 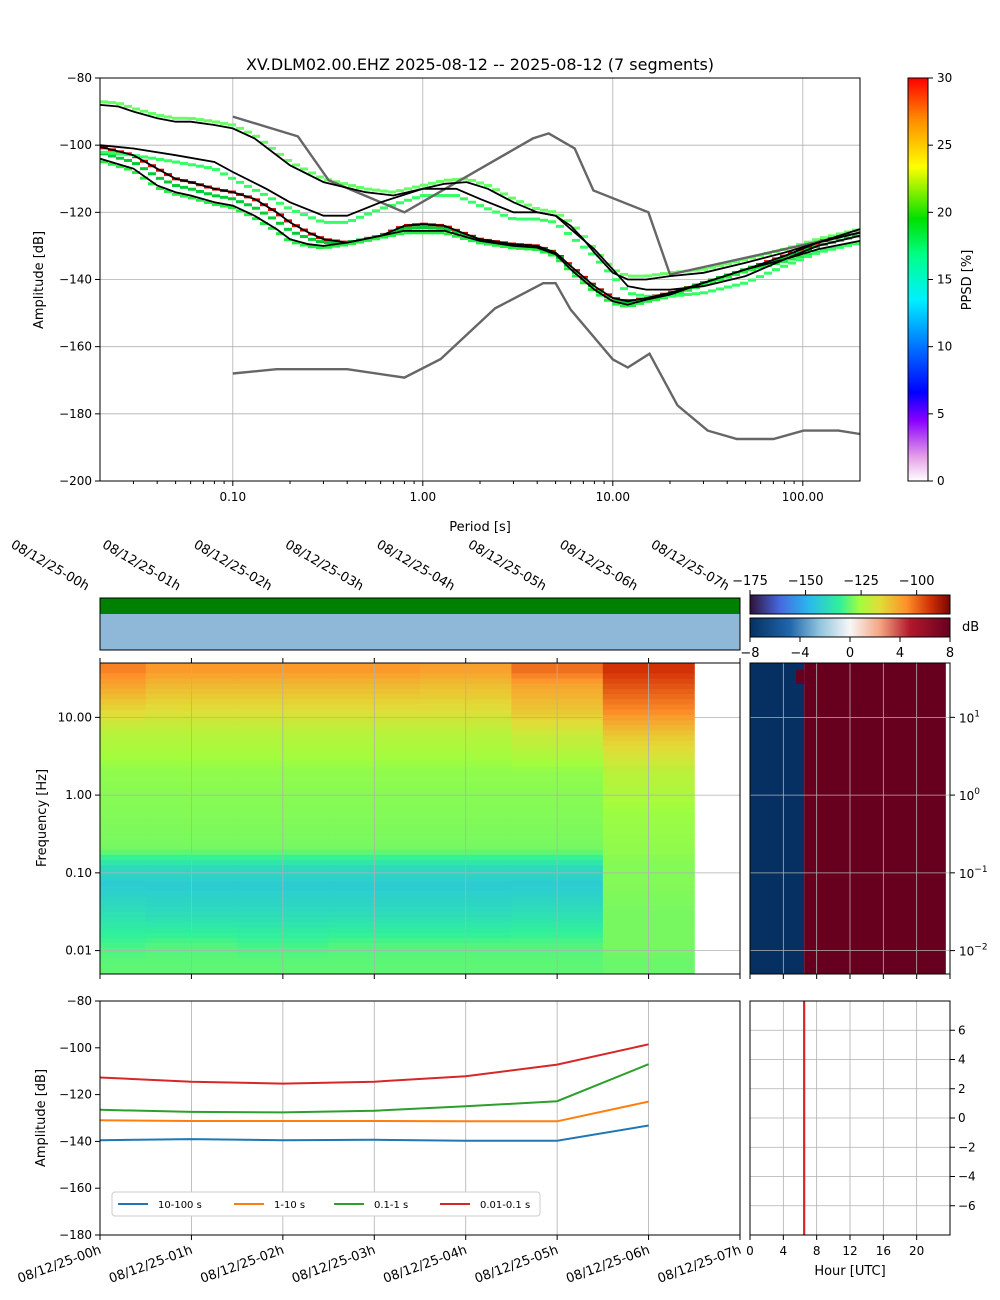 I want to click on diff-block-before, so click(x=777, y=818).